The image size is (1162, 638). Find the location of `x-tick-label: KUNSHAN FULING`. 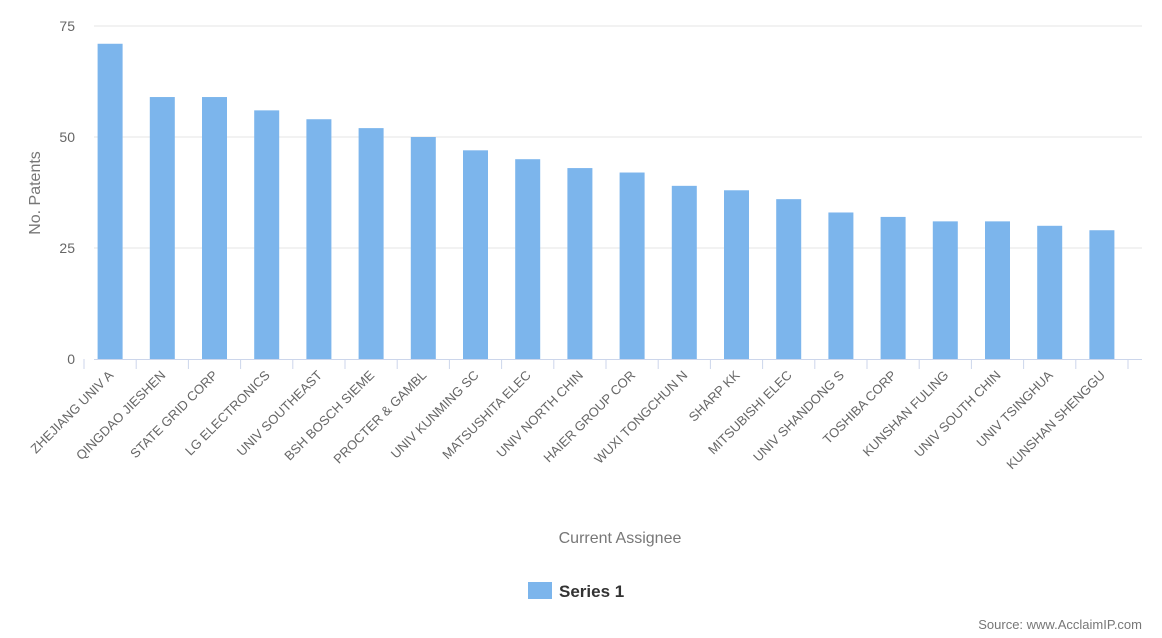

x-tick-label: KUNSHAN FULING is located at coordinates (906, 414).